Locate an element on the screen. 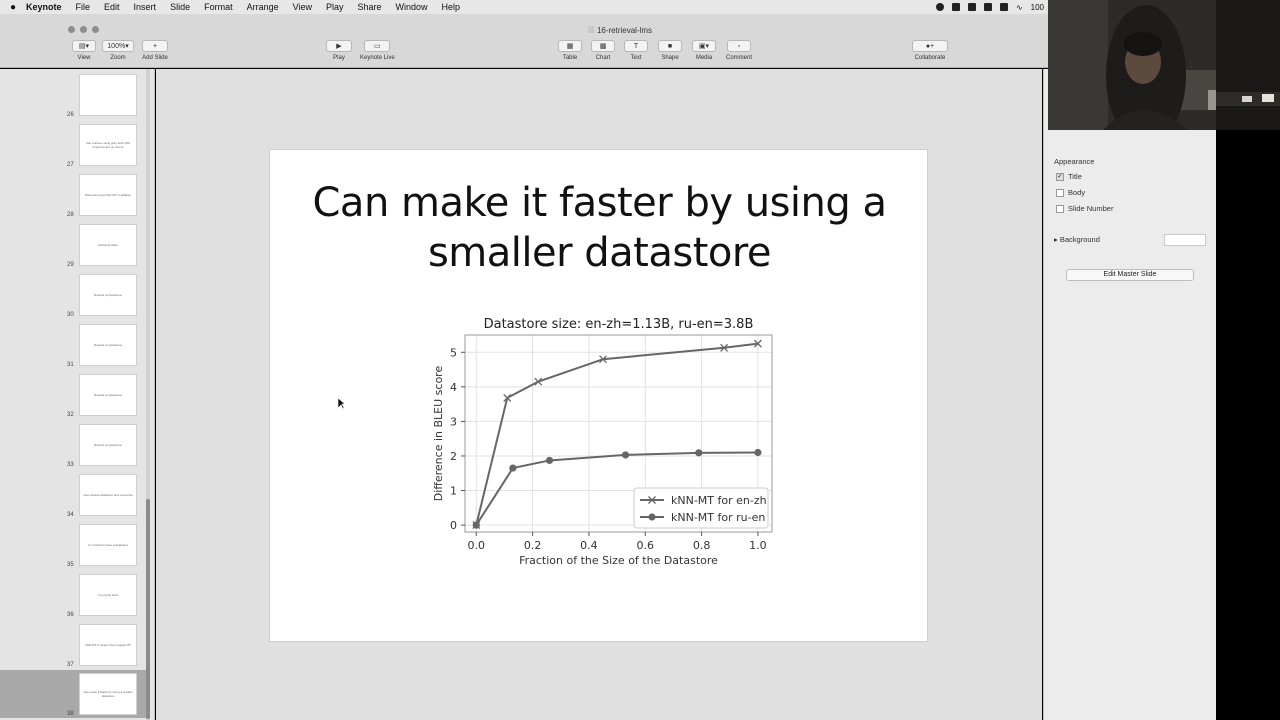  document-title-text: 16-retrieval-lms is located at coordinates (624, 30).